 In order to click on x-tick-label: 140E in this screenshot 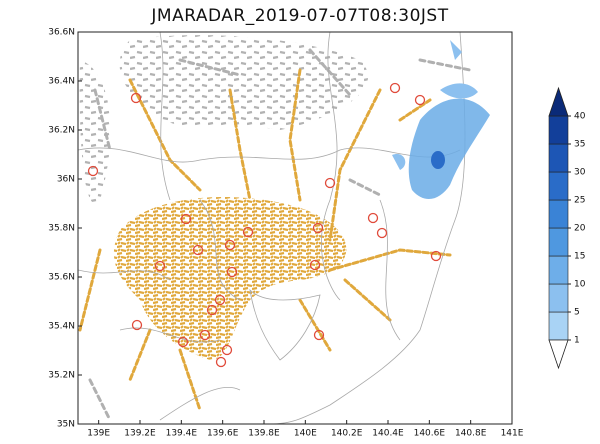, I will do `click(305, 434)`.